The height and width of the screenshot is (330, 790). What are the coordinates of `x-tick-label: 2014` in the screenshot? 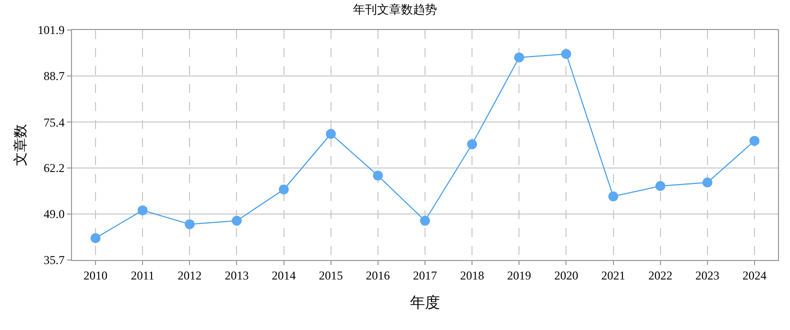 It's located at (284, 275).